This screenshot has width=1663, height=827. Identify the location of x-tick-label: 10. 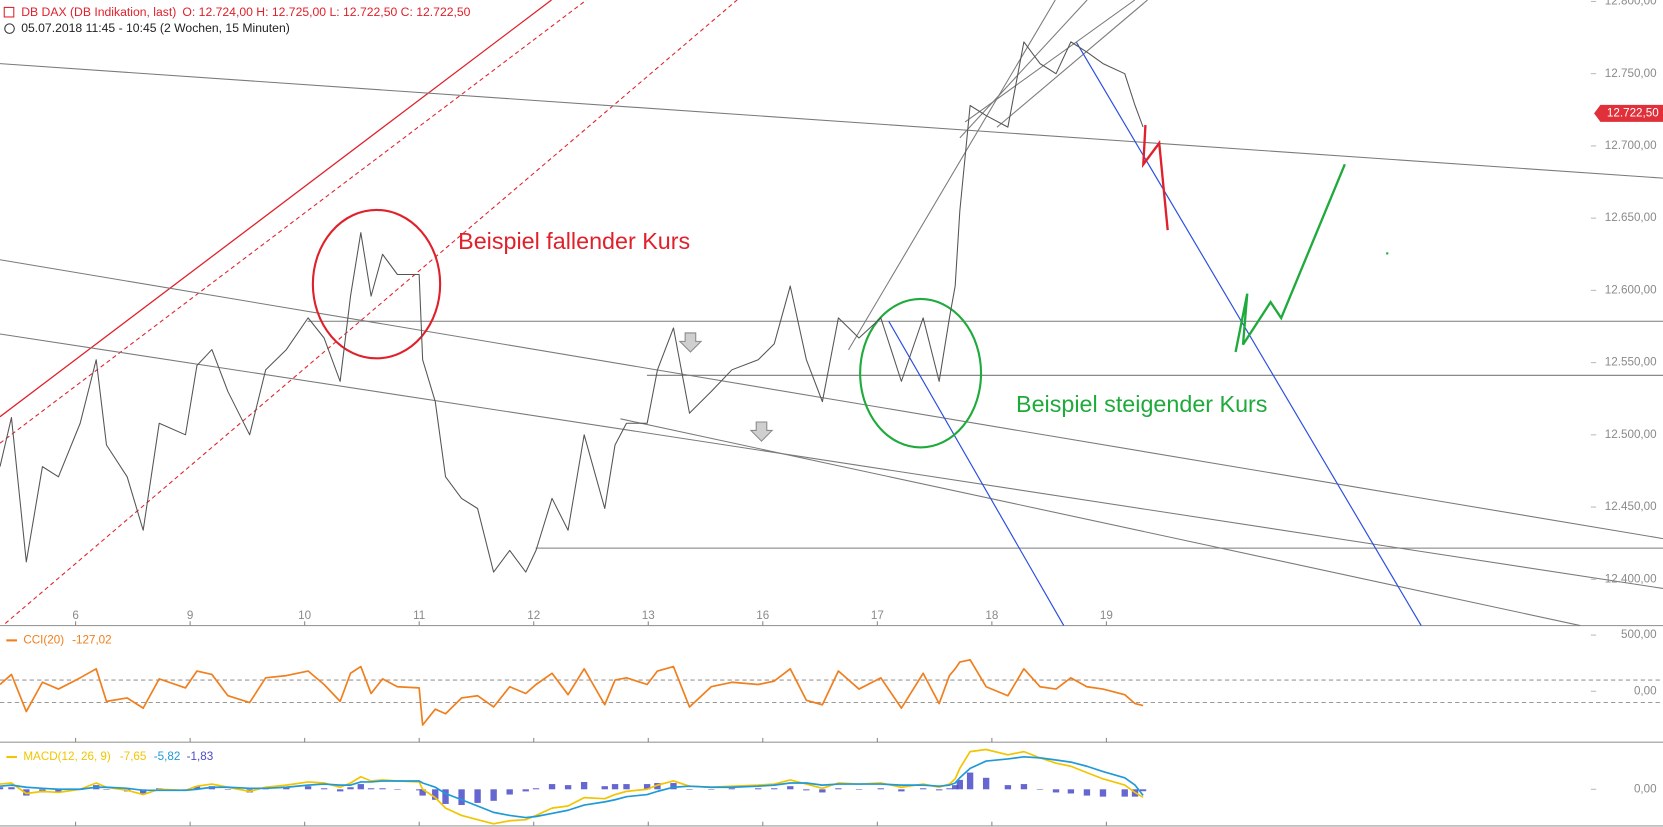
(304, 615).